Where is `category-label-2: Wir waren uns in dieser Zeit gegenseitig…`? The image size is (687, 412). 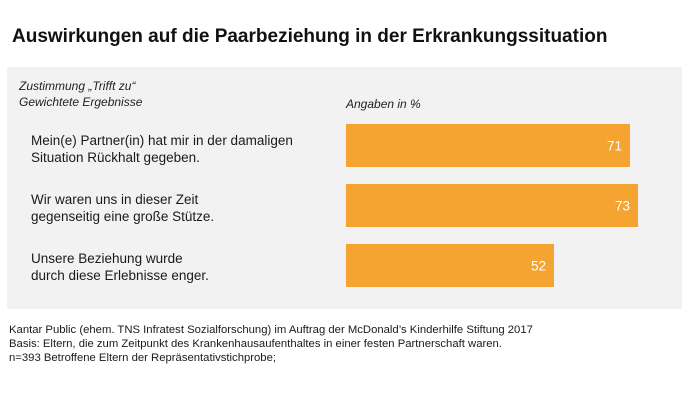 category-label-2: Wir waren uns in dieser Zeit gegenseitig… is located at coordinates (122, 208).